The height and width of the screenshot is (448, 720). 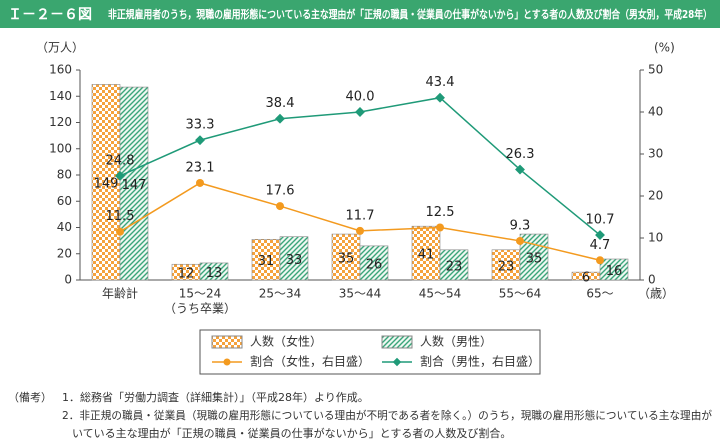 I want to click on x-tick-label: 年齢計, so click(x=120, y=293).